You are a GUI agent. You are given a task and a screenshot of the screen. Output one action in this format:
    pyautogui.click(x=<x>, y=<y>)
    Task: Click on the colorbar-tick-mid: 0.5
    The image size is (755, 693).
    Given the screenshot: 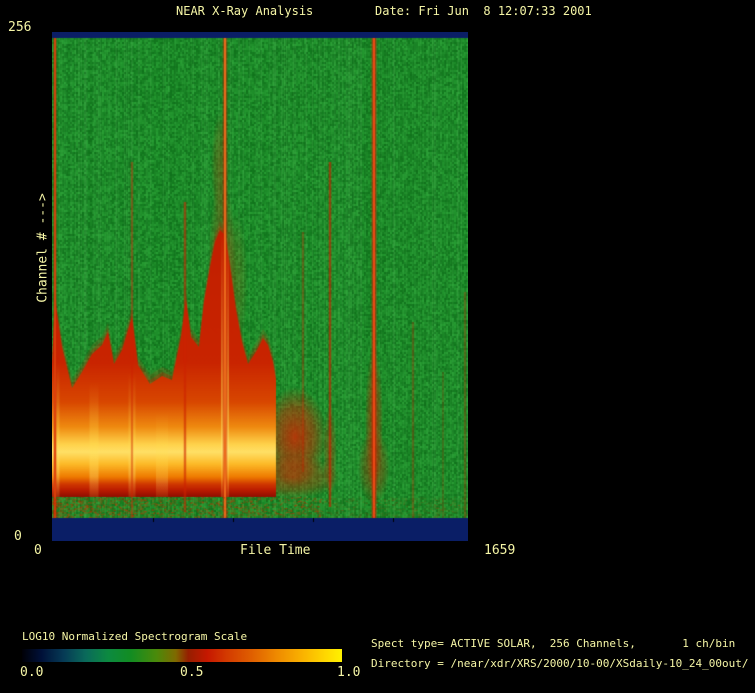 What is the action you would take?
    pyautogui.click(x=192, y=672)
    